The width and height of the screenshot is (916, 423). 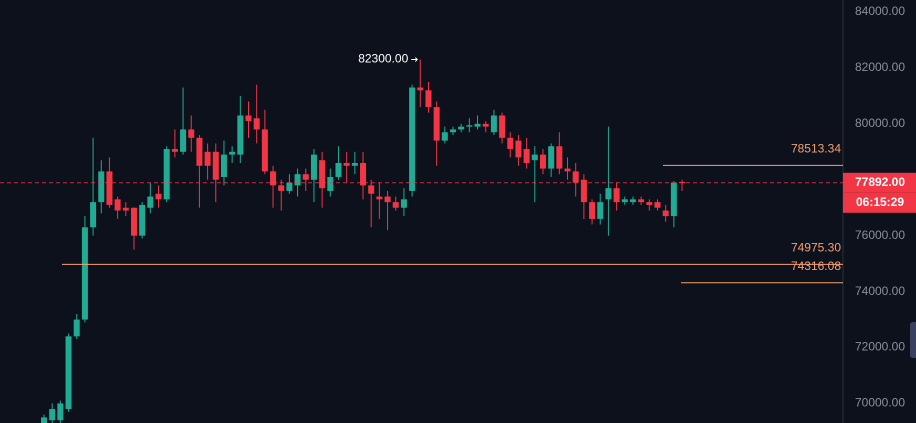 I want to click on last-price-label: 77892.00, so click(x=880, y=182).